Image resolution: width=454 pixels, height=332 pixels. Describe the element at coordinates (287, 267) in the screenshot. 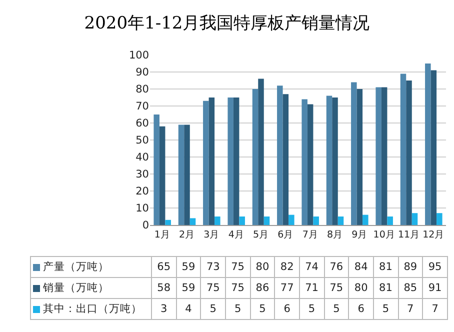

I see `data-label: 82` at that location.